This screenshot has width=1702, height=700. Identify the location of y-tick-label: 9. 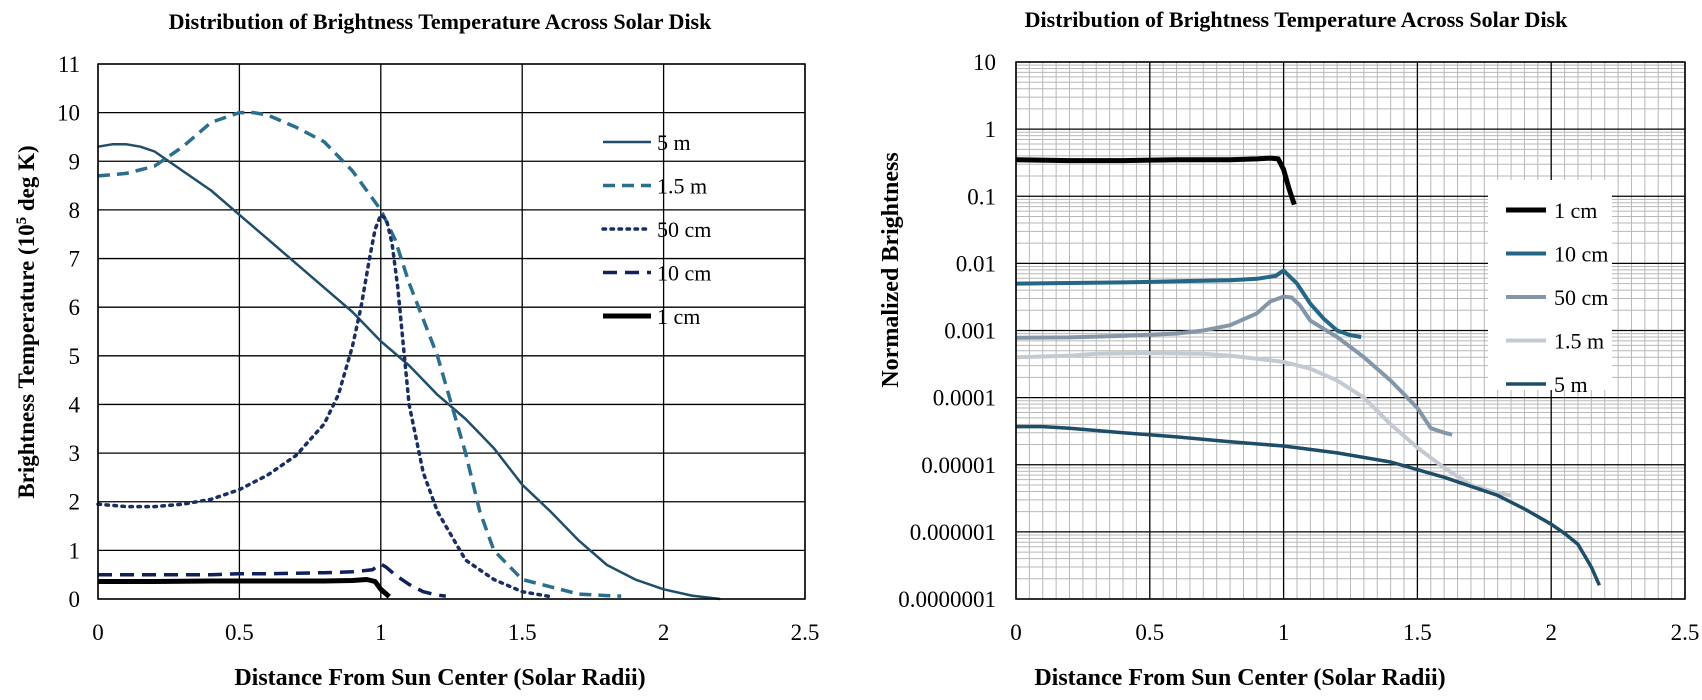
(75, 161).